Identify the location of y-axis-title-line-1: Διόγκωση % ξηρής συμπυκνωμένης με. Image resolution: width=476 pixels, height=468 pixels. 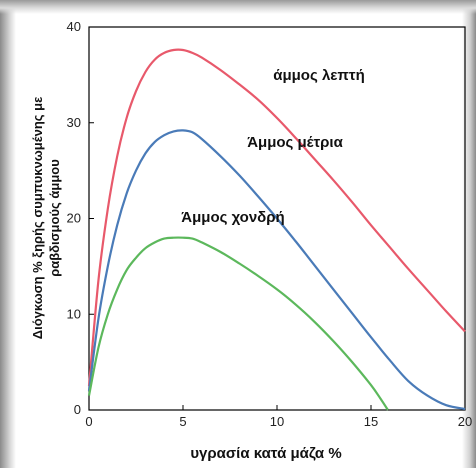
(37, 218).